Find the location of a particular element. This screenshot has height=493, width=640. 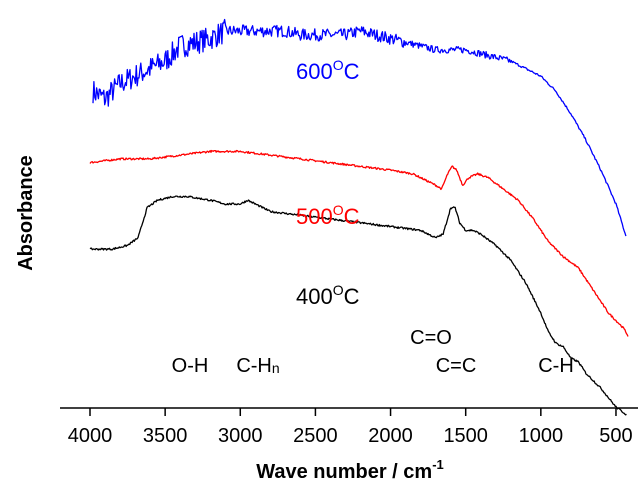

x-tick-label: 3500 is located at coordinates (165, 436).